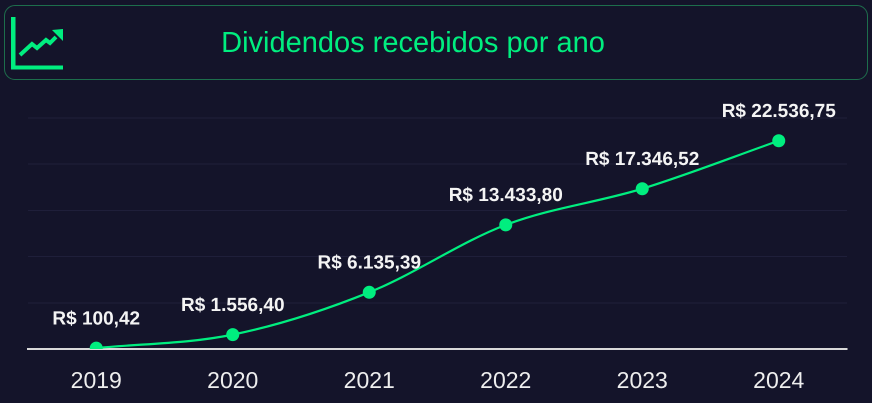  I want to click on x-tick-label: 2020, so click(232, 380).